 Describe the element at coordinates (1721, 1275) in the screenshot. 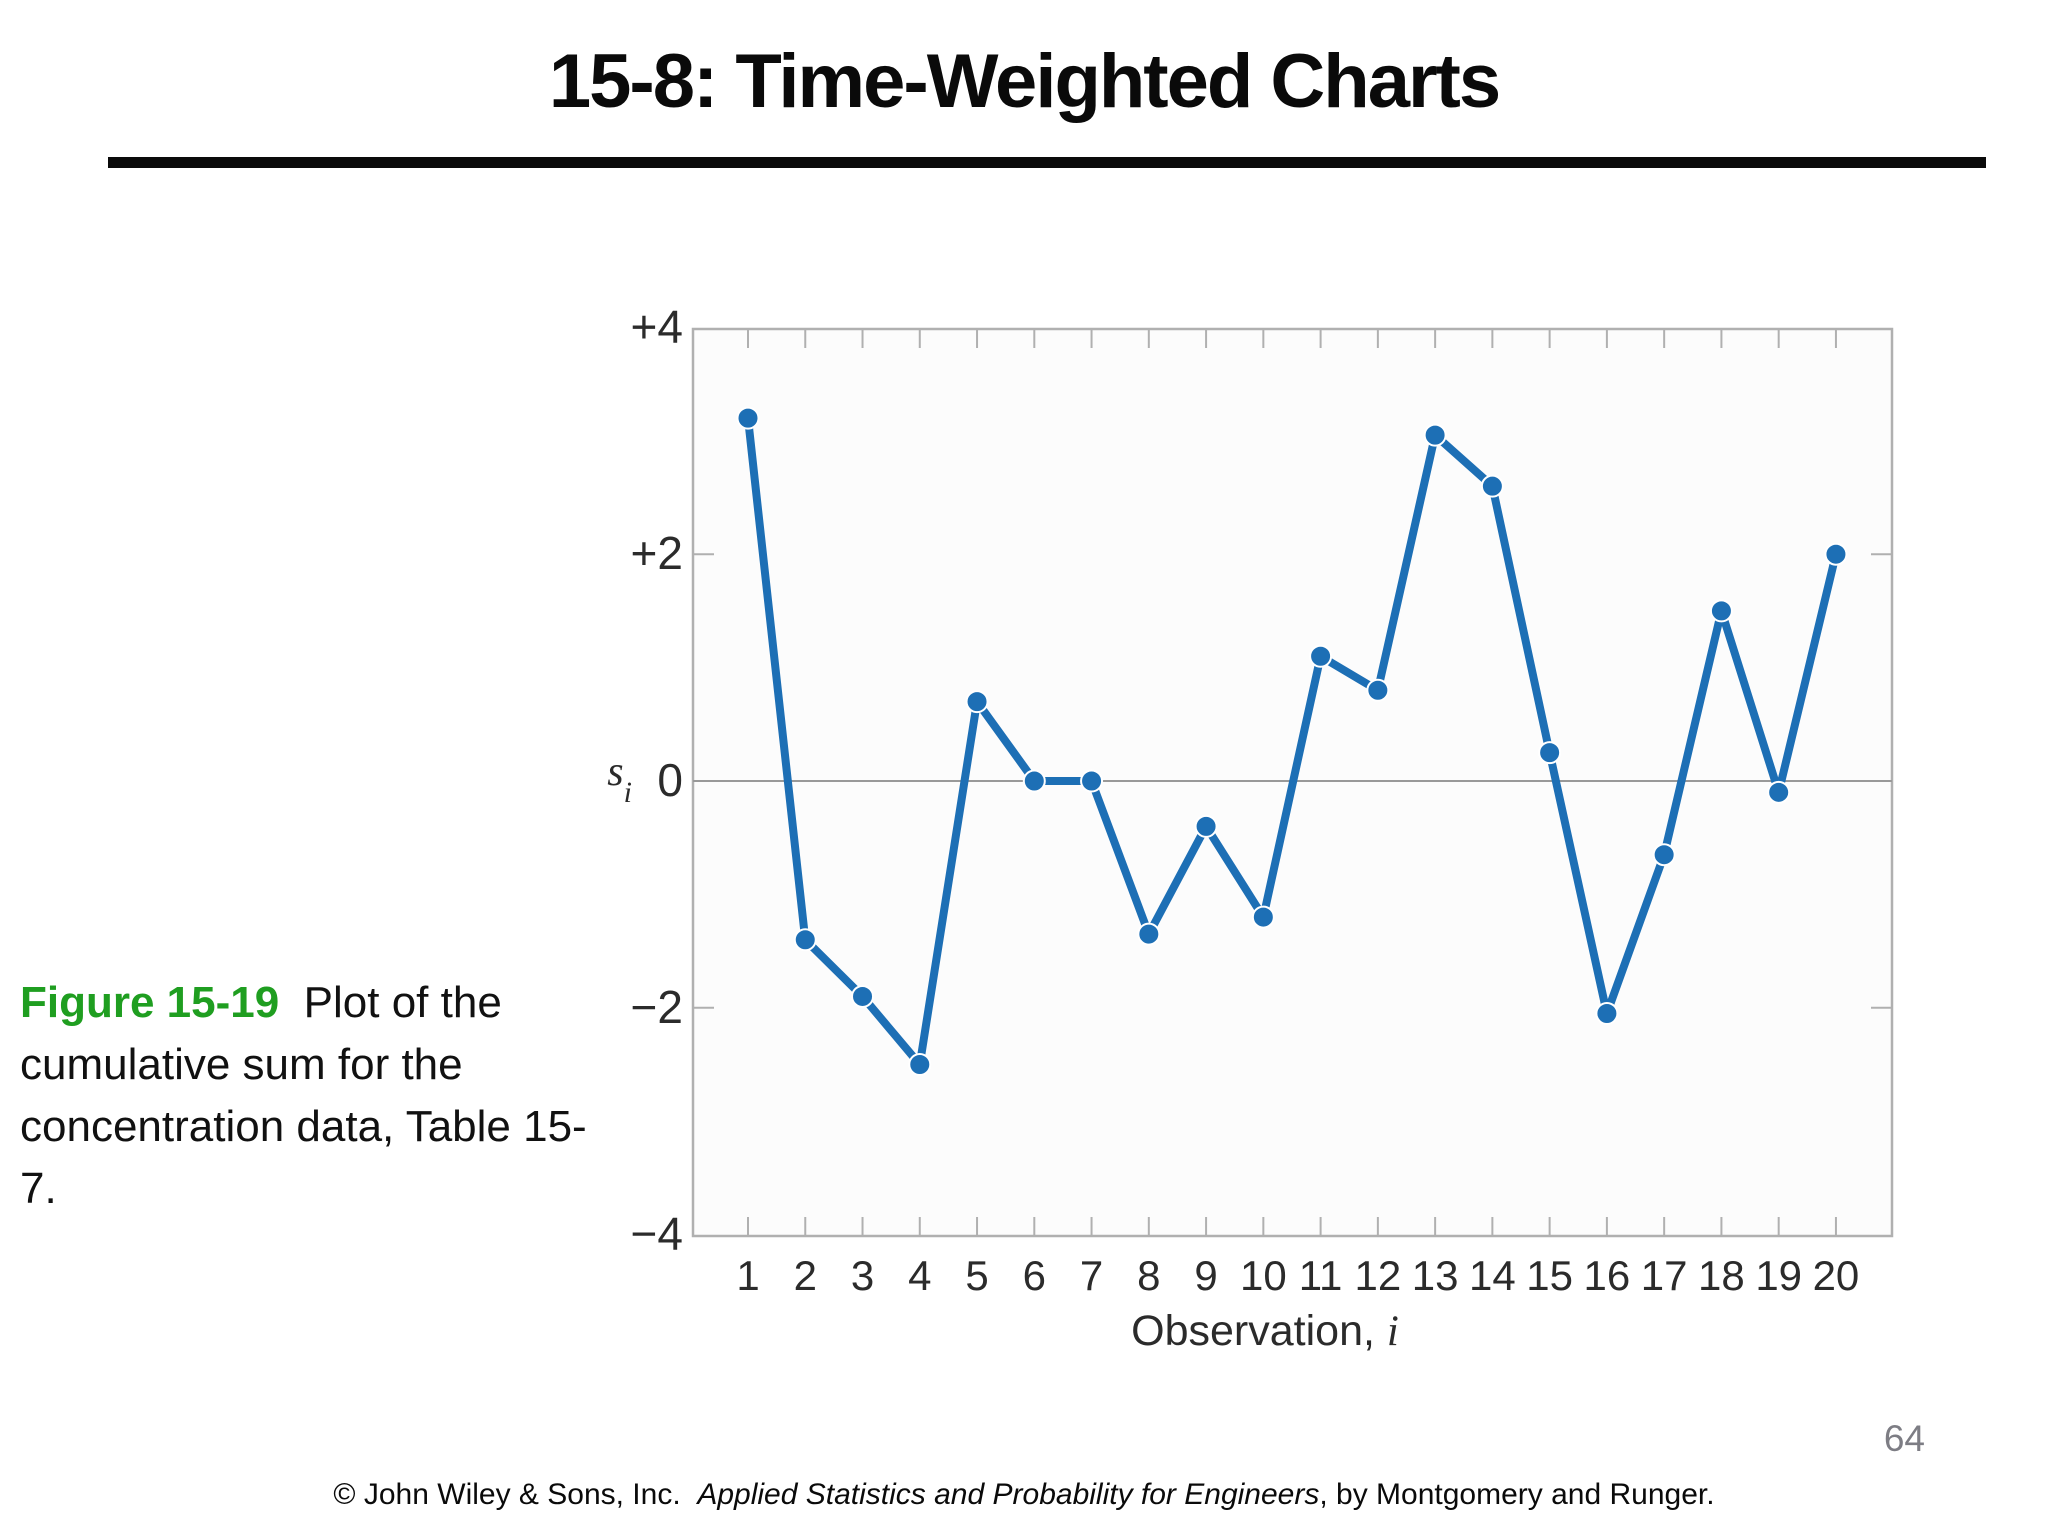

I see `x-tick-label: 18` at that location.